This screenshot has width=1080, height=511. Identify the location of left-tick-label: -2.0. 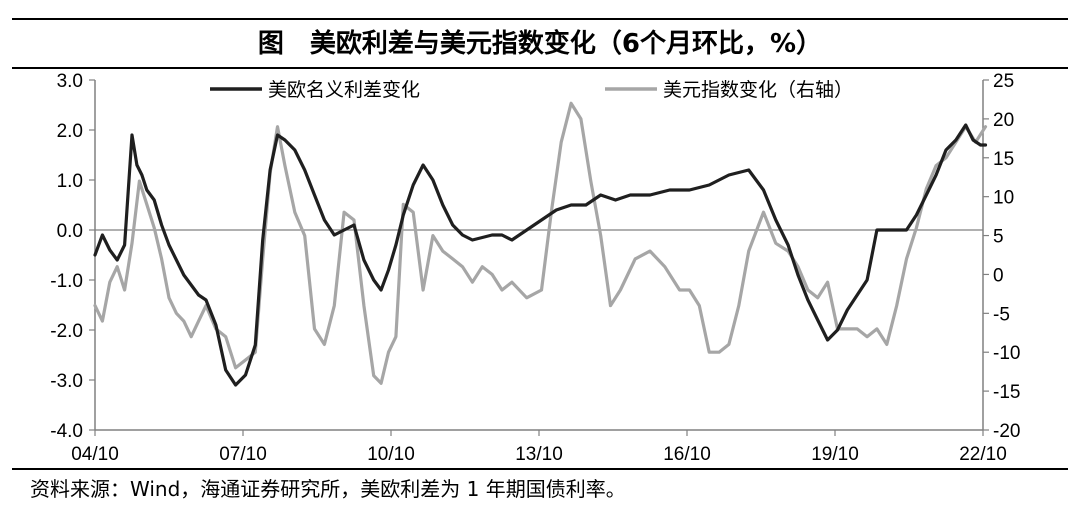
(66, 331).